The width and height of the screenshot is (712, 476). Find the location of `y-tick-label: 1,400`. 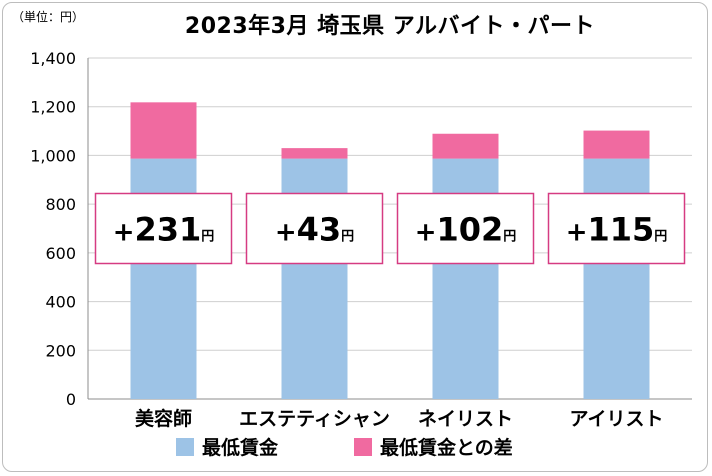

y-tick-label: 1,400 is located at coordinates (53, 58).